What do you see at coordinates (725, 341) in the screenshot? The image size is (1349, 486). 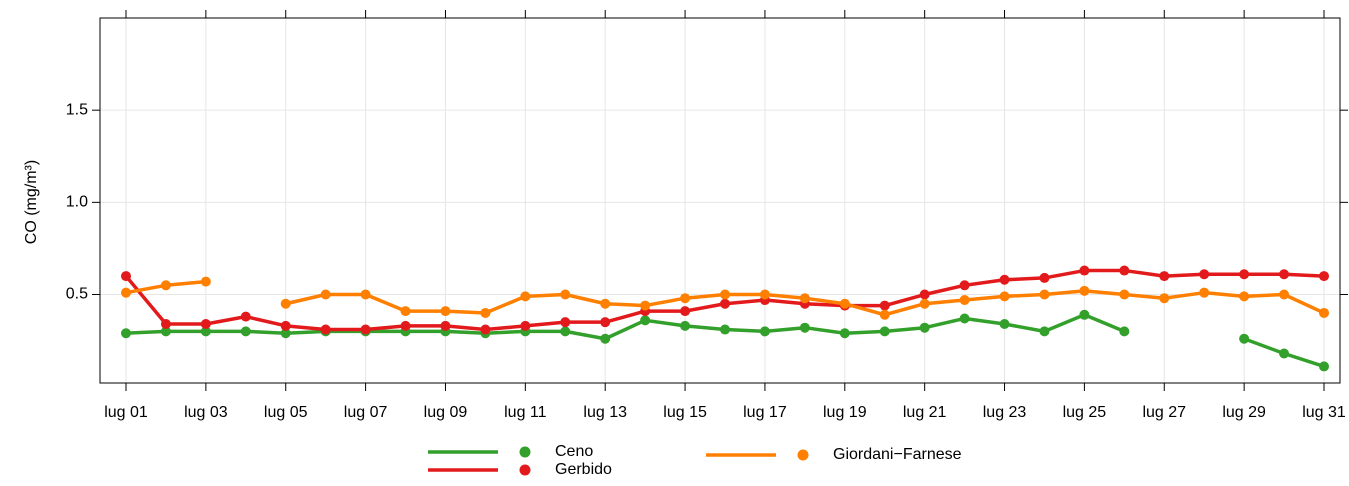 I see `series-line` at bounding box center [725, 341].